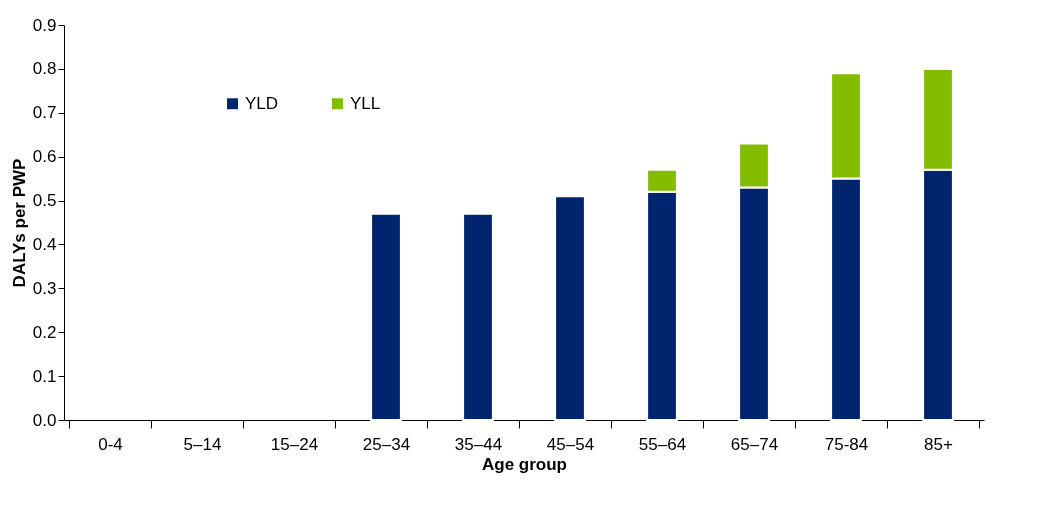 The height and width of the screenshot is (505, 1042). Describe the element at coordinates (846, 444) in the screenshot. I see `x-tick-label: 75-84` at that location.